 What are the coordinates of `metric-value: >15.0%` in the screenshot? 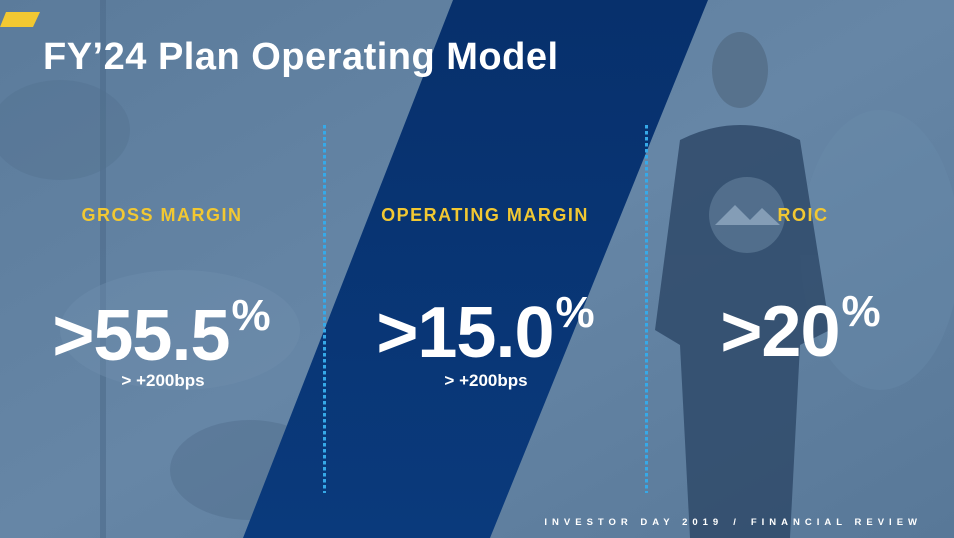 It's located at (485, 330).